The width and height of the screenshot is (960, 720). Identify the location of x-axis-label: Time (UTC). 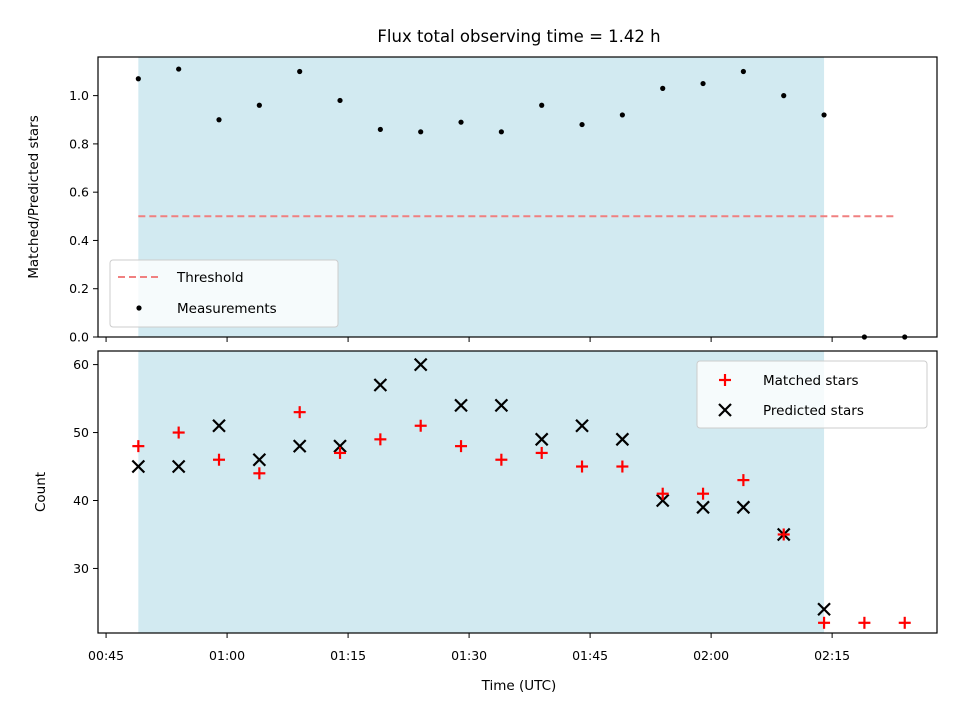
(519, 686).